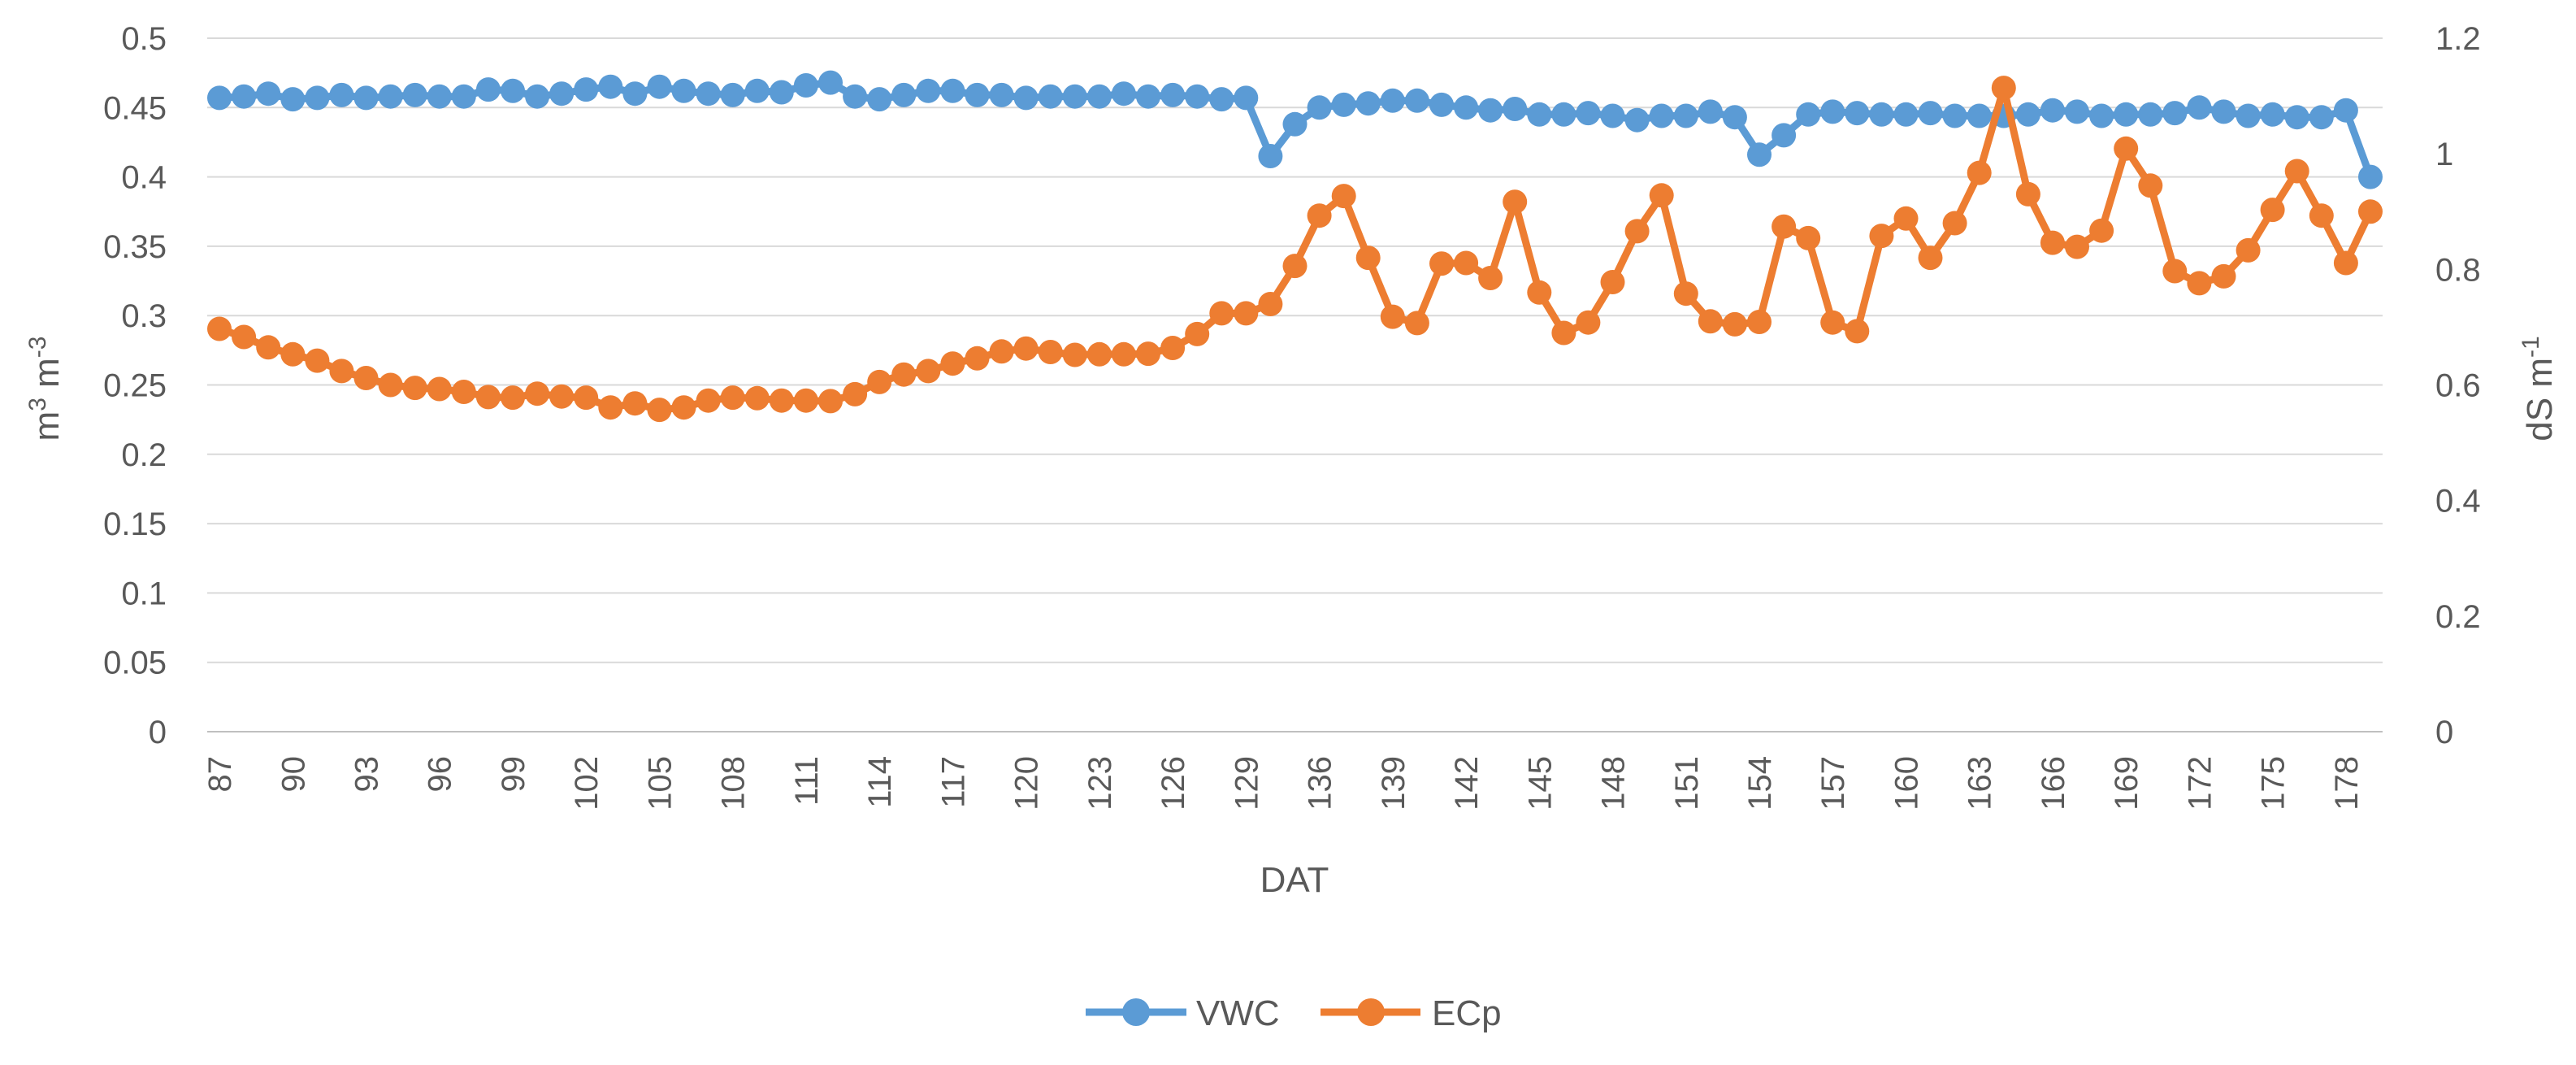 The height and width of the screenshot is (1065, 2576). What do you see at coordinates (1294, 1013) in the screenshot?
I see `legend: VWC ECp` at bounding box center [1294, 1013].